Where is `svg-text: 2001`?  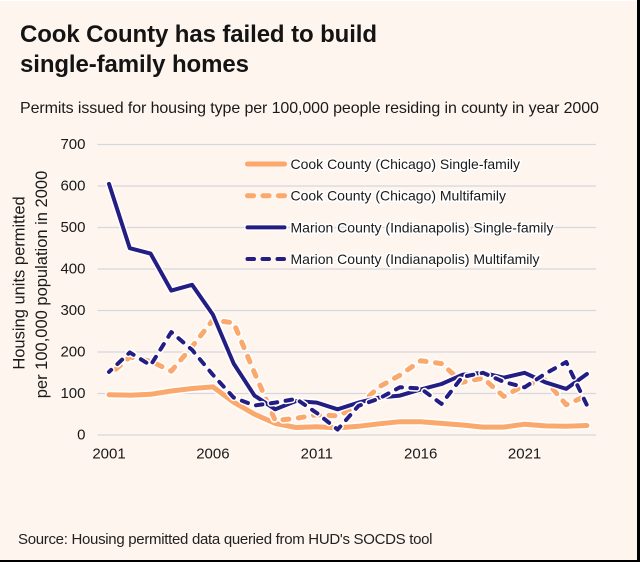 svg-text: 2001 is located at coordinates (108, 454).